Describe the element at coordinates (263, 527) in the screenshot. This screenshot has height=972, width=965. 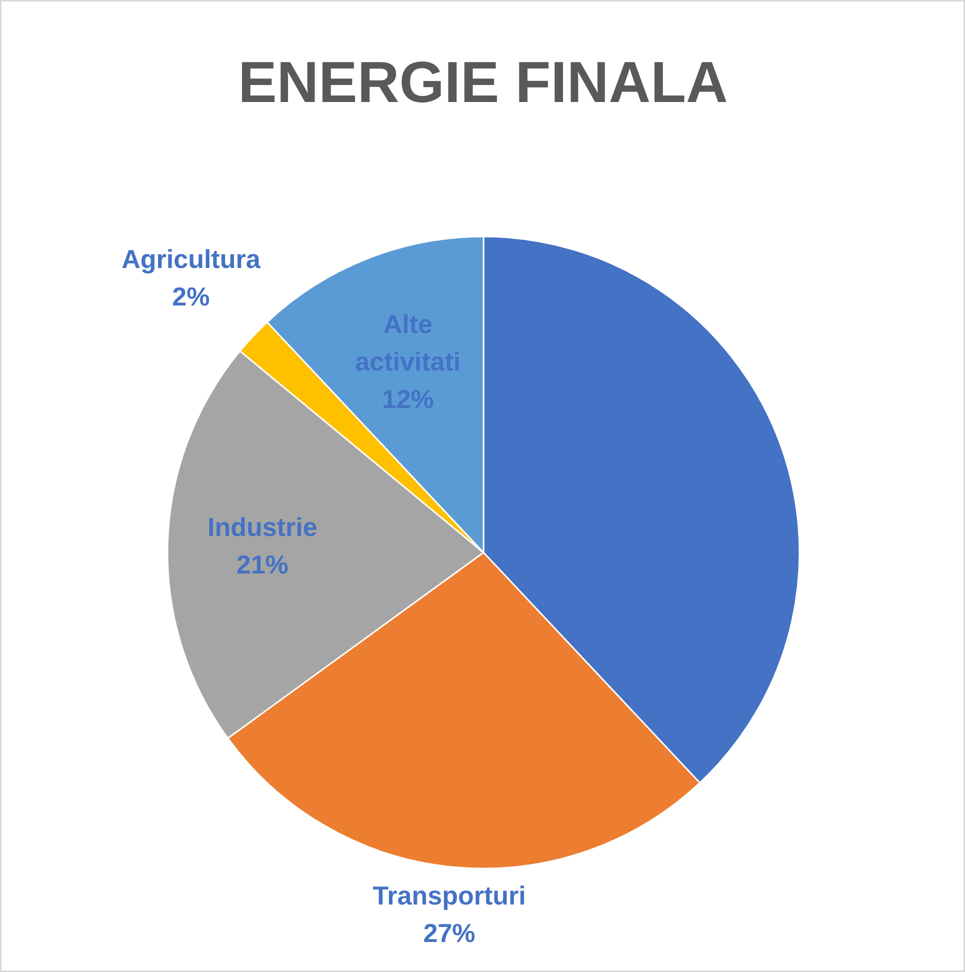
I see `slice-label: Industrie` at that location.